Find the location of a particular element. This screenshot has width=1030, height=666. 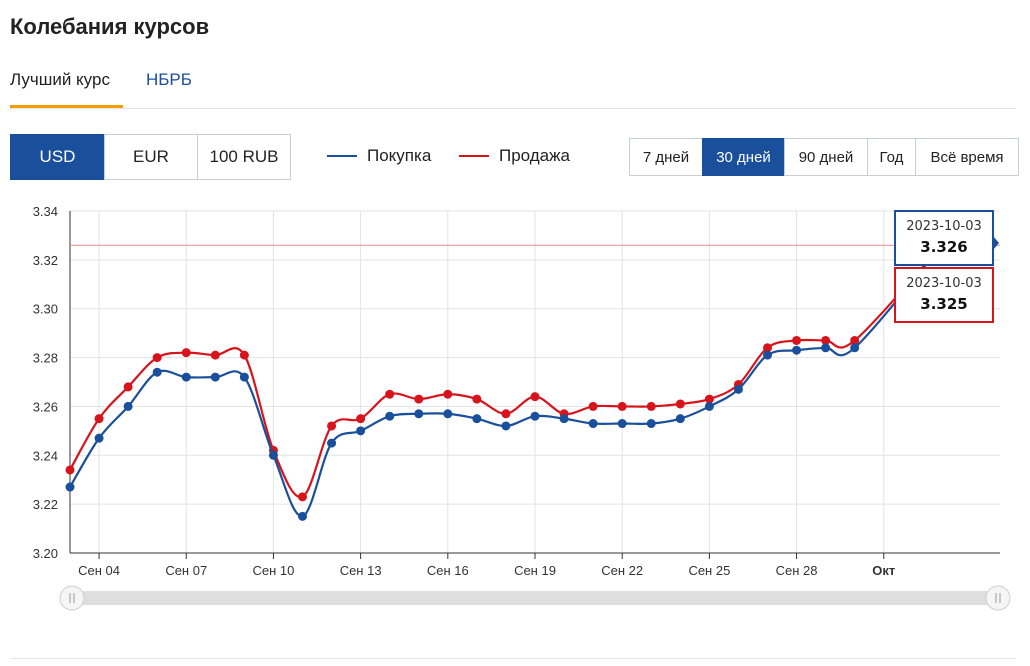

period-7-days-button: 7 дней is located at coordinates (666, 157).